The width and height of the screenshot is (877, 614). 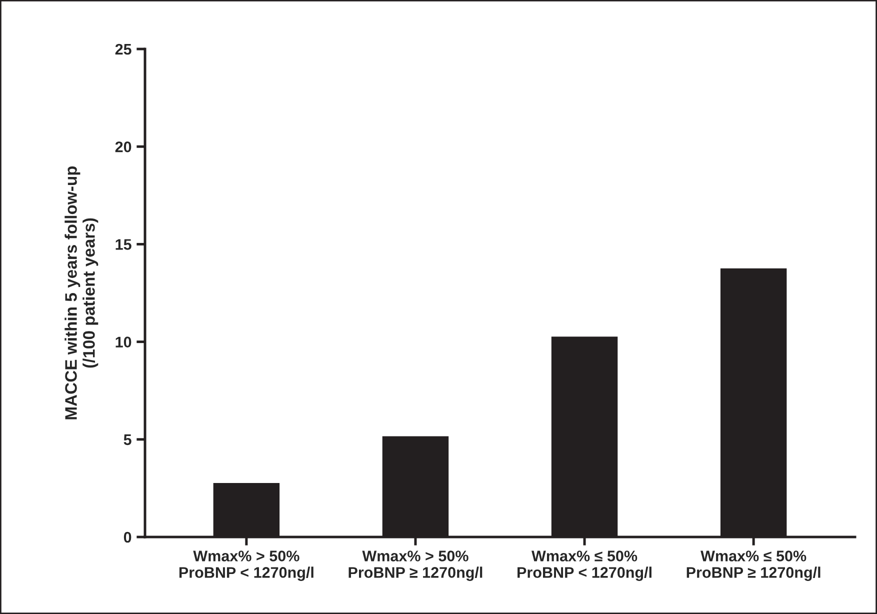 I want to click on x-tick-label: Wmax% ≤ 50% ProBNP ≥ 1270ng/l, so click(x=753, y=565).